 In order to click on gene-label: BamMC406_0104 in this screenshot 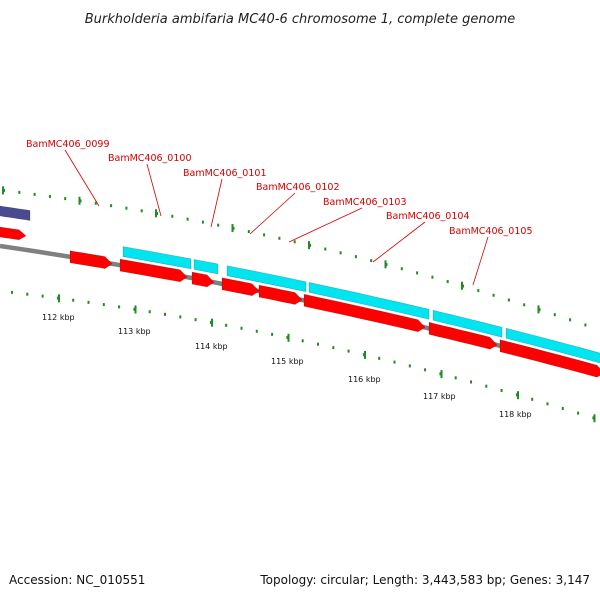, I will do `click(427, 216)`.